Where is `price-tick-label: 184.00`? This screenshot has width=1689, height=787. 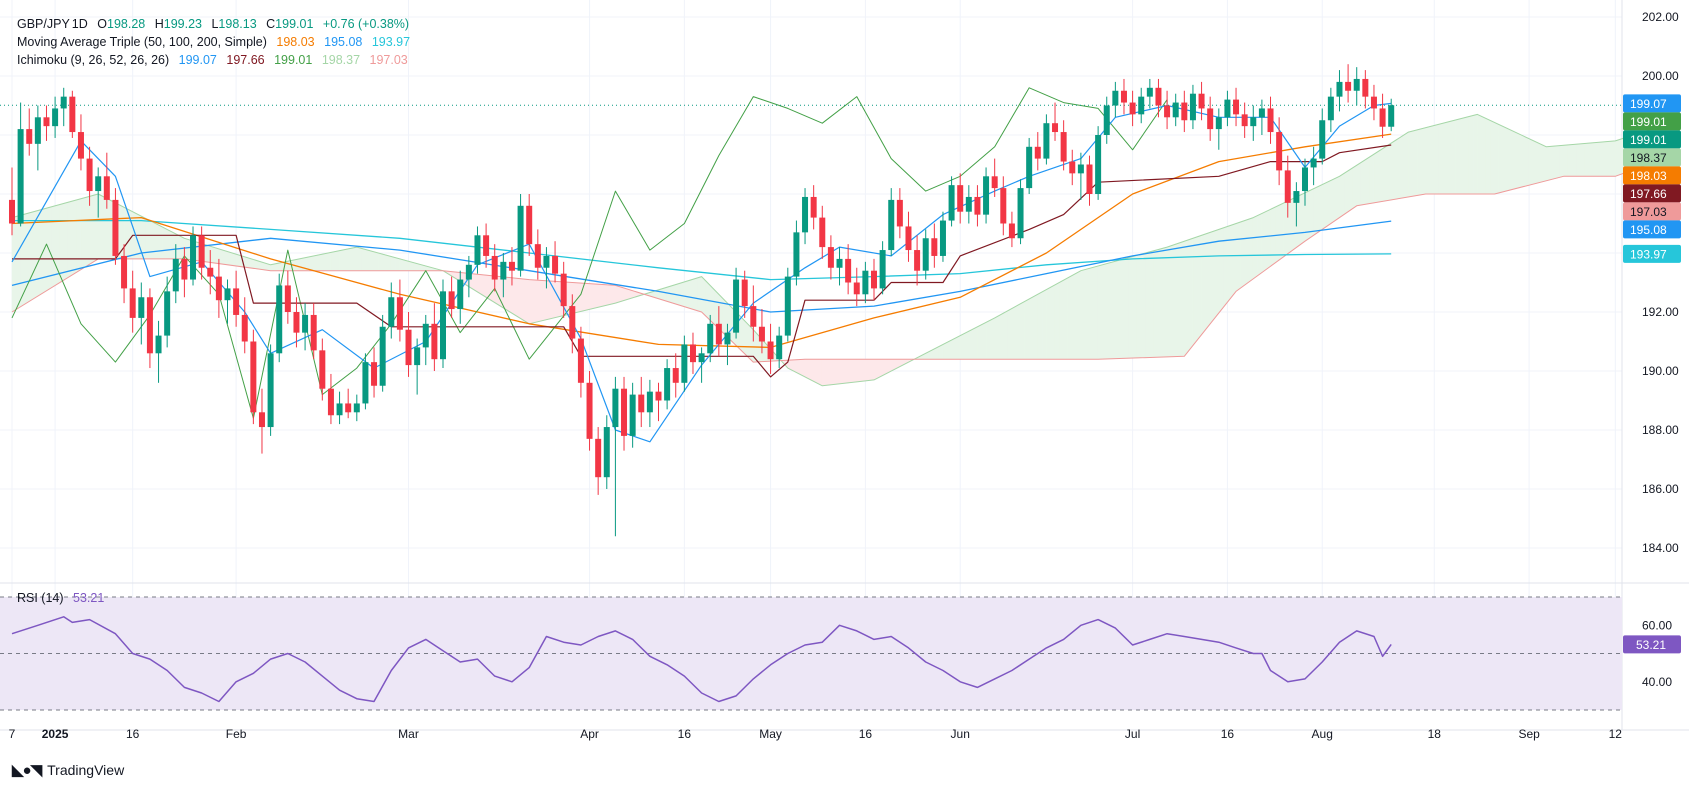
price-tick-label: 184.00 is located at coordinates (1660, 548).